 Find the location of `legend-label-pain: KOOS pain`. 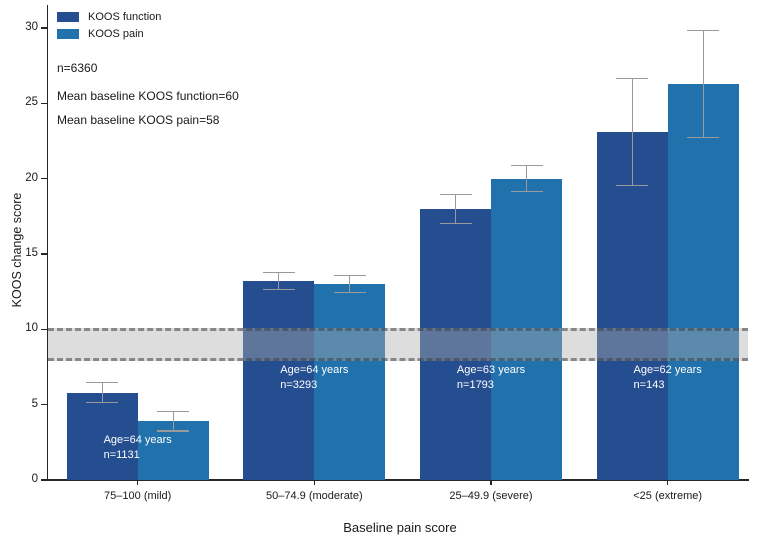

legend-label-pain: KOOS pain is located at coordinates (116, 34).